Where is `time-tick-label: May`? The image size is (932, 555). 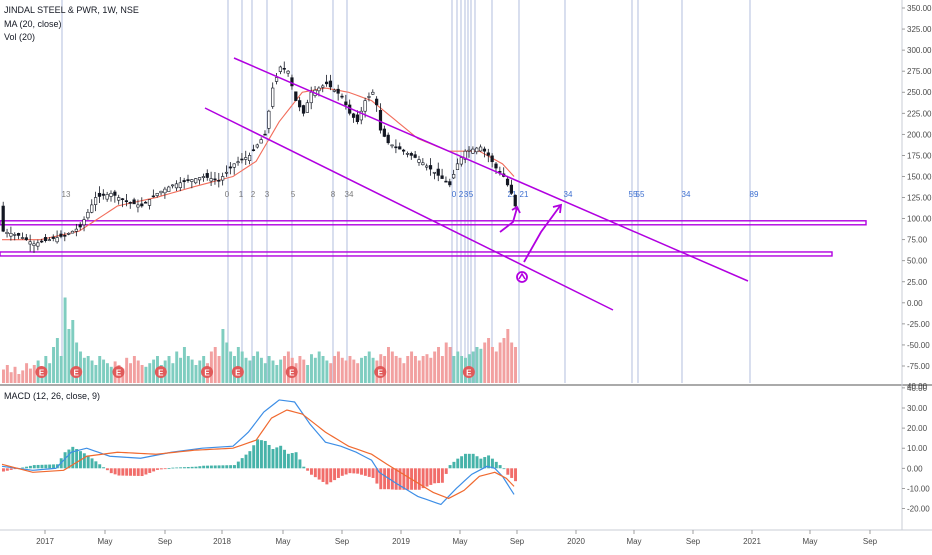 time-tick-label: May is located at coordinates (633, 541).